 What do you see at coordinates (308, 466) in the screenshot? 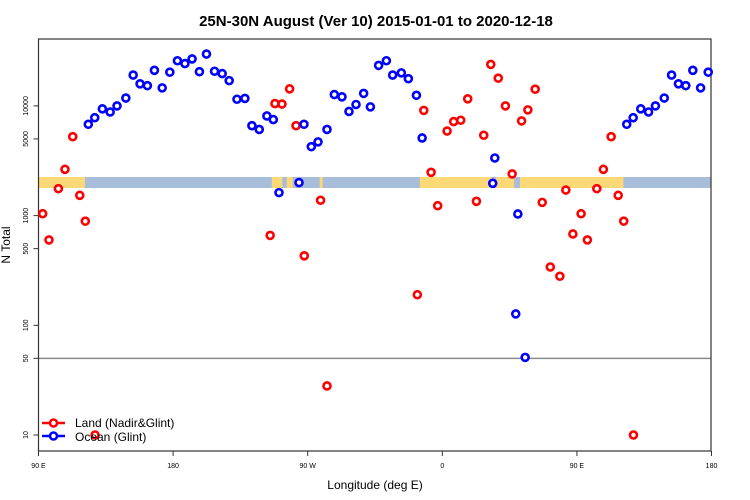
I see `x-tick-label: 90 W` at bounding box center [308, 466].